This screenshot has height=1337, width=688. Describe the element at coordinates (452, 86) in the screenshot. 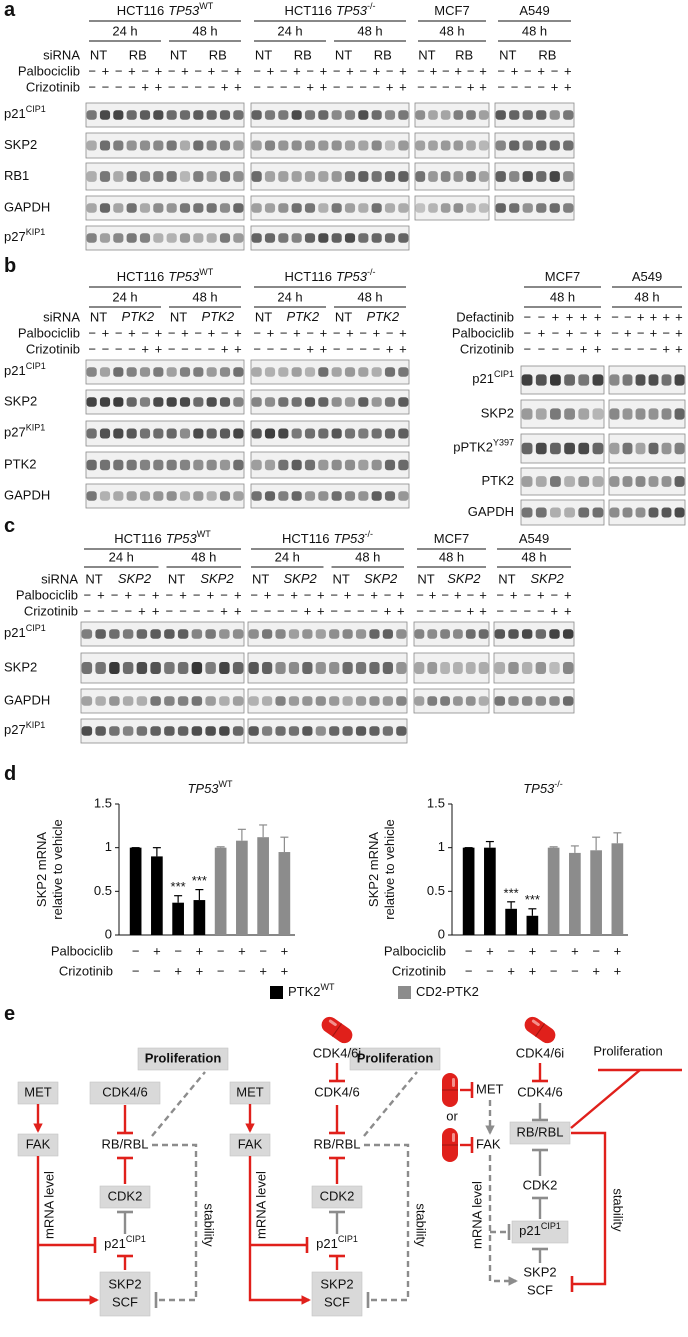

I see `treatment-symbols: − − − − + +` at that location.